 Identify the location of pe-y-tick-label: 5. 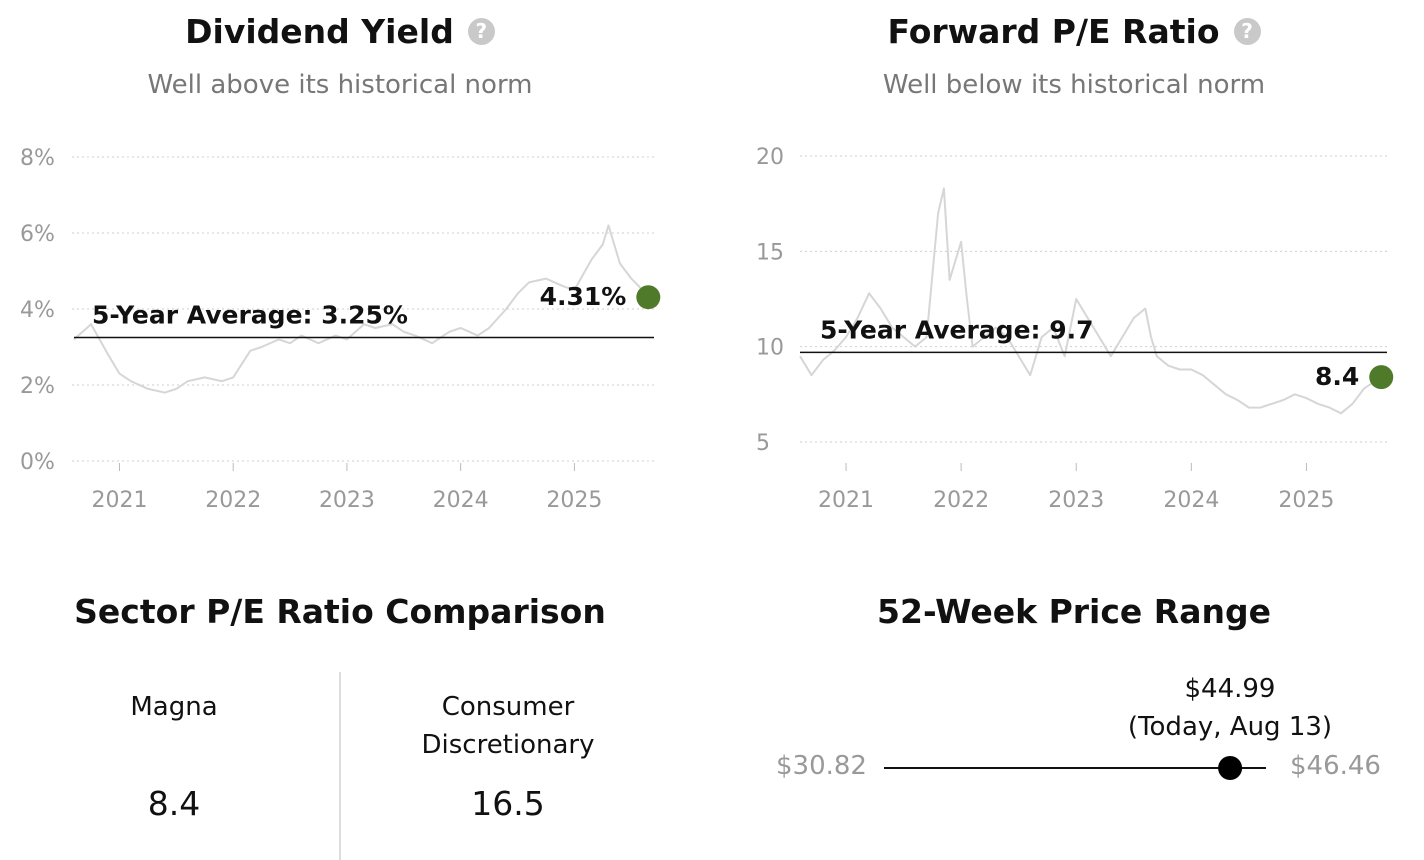
(763, 443).